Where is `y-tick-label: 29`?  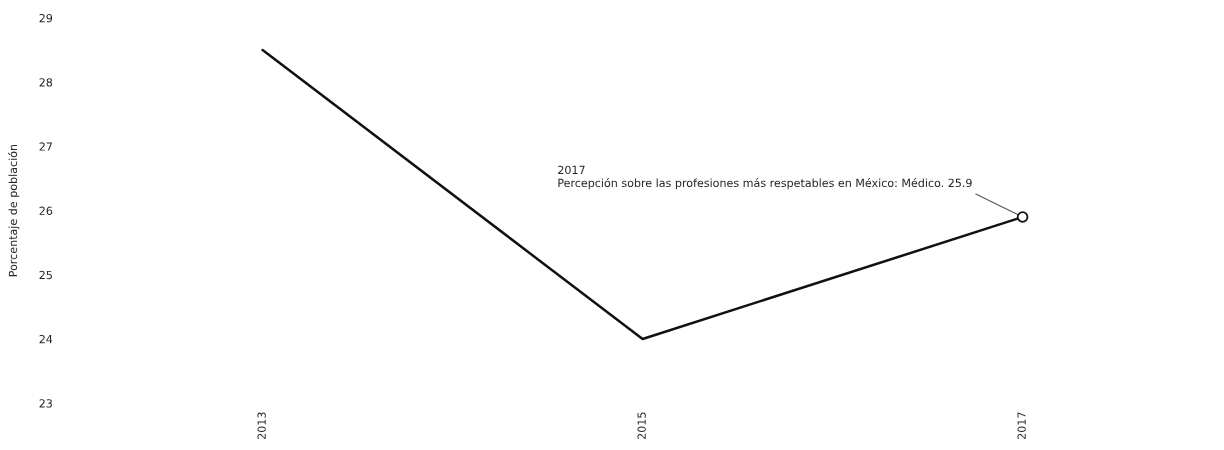 y-tick-label: 29 is located at coordinates (46, 18).